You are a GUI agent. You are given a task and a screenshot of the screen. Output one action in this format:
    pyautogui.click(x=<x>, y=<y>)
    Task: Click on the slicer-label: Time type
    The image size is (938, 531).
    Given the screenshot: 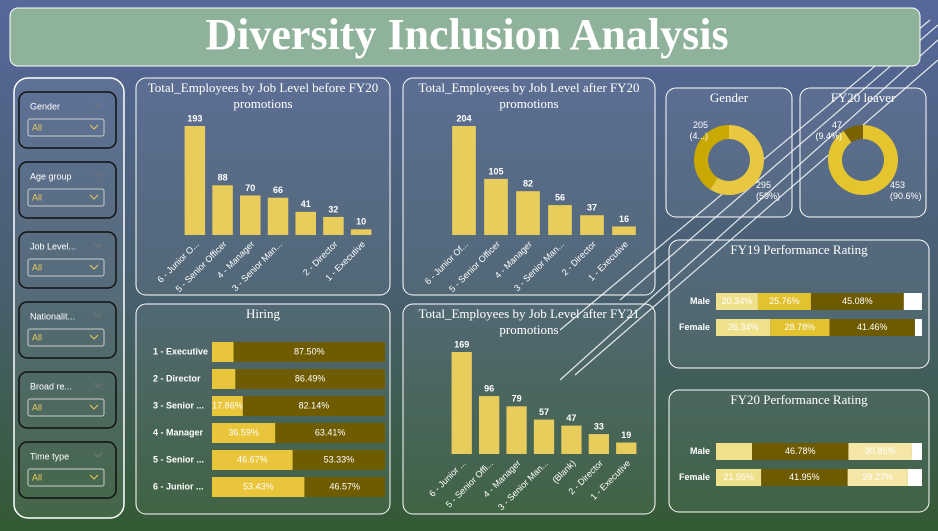 What is the action you would take?
    pyautogui.click(x=49, y=456)
    